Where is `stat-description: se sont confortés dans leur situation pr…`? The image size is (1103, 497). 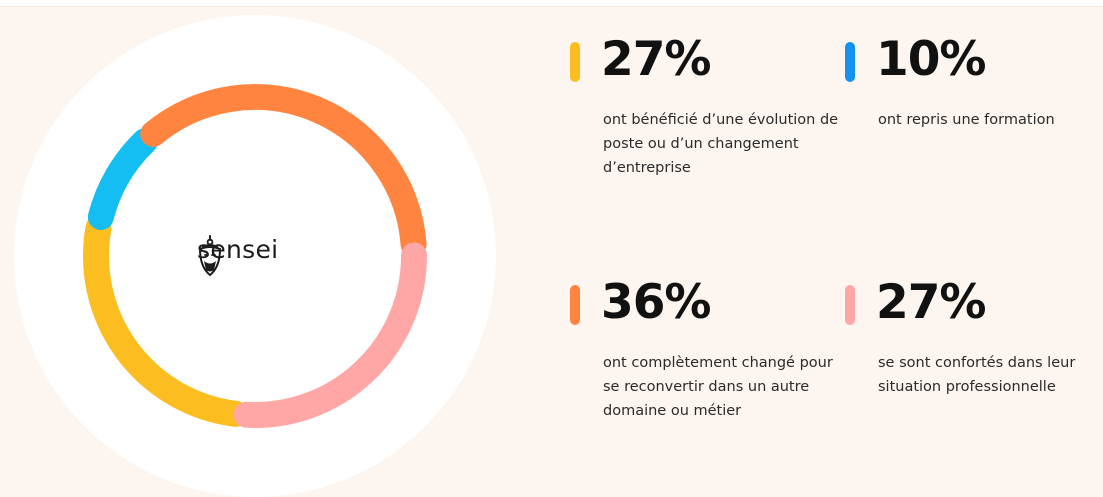 stat-description: se sont confortés dans leur situation pr… is located at coordinates (977, 375).